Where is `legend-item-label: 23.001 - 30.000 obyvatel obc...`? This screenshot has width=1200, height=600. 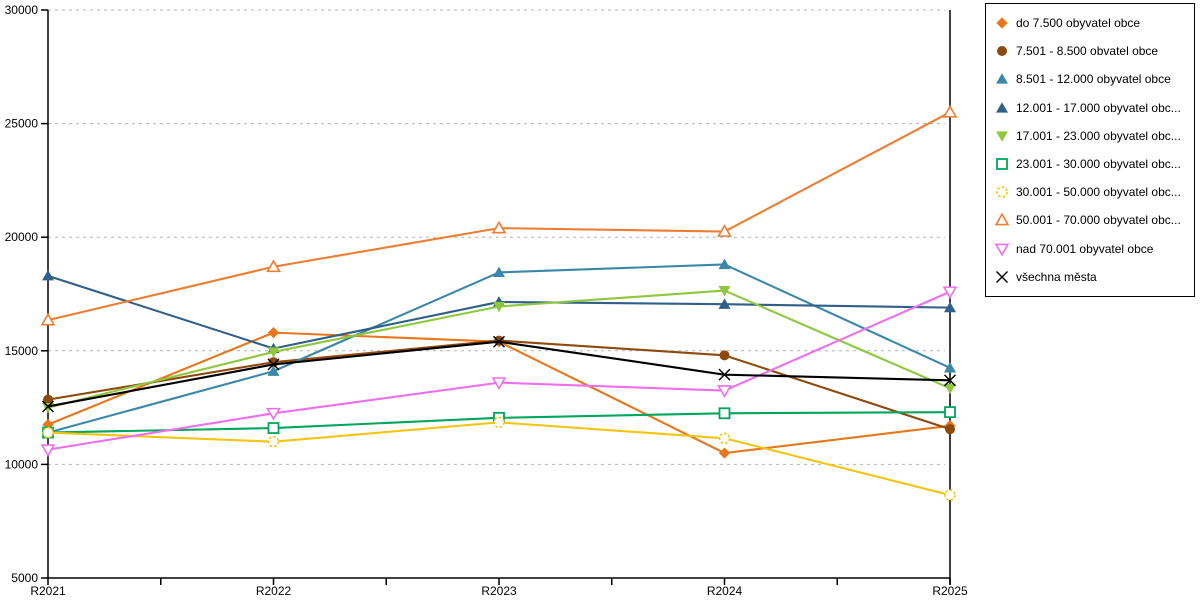 legend-item-label: 23.001 - 30.000 obyvatel obc... is located at coordinates (1098, 164).